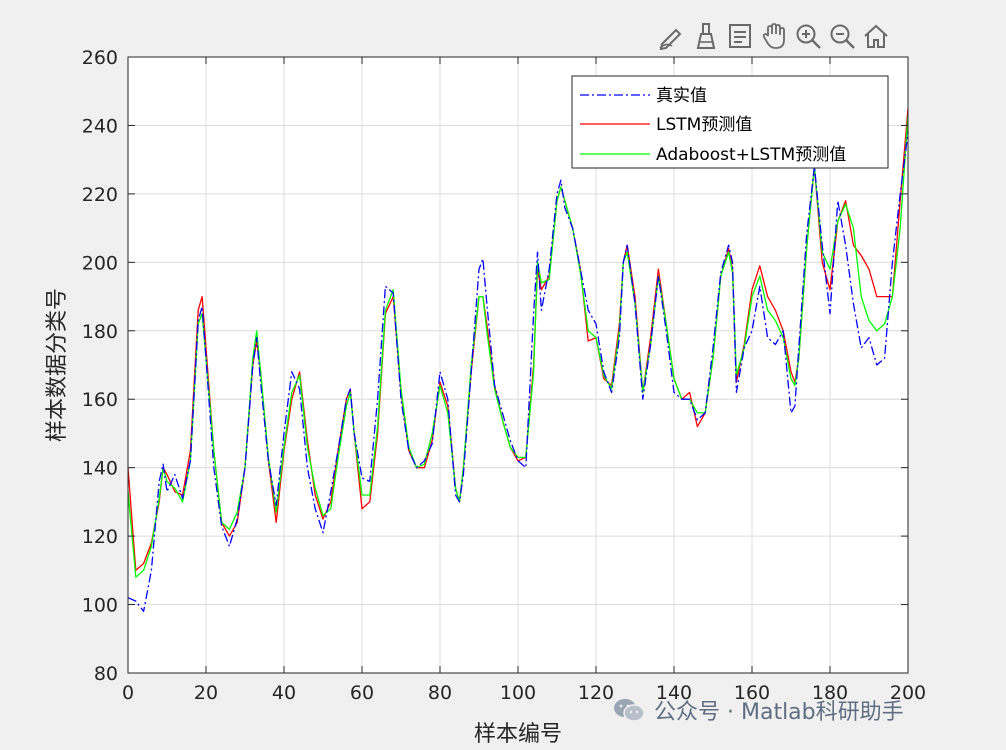 The height and width of the screenshot is (750, 1006). Describe the element at coordinates (100, 537) in the screenshot. I see `y-tick-label: 120` at that location.